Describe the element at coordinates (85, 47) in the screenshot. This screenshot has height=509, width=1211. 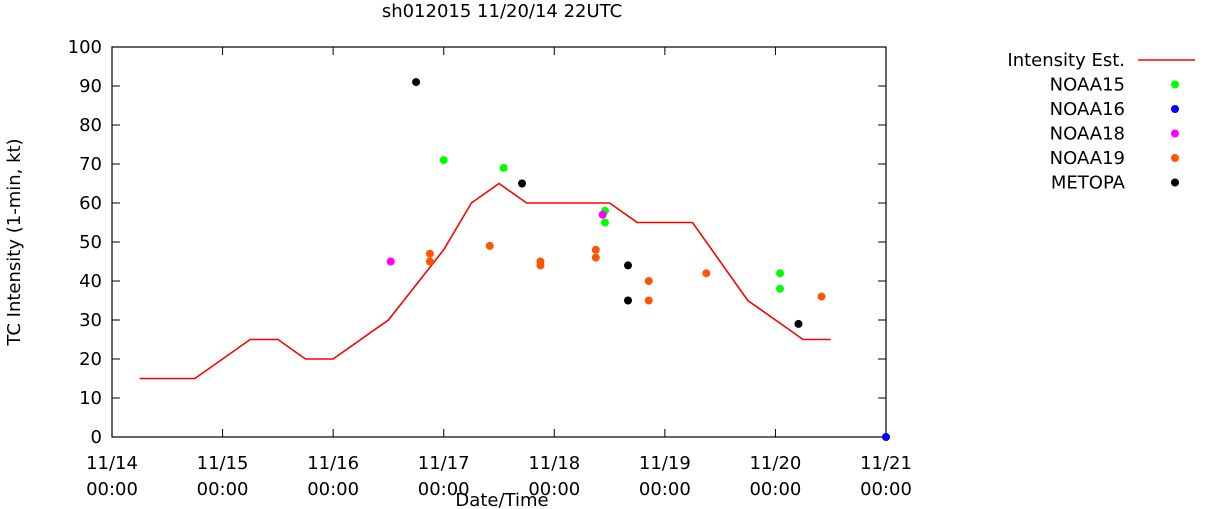
I see `y-tick-label: 100` at that location.